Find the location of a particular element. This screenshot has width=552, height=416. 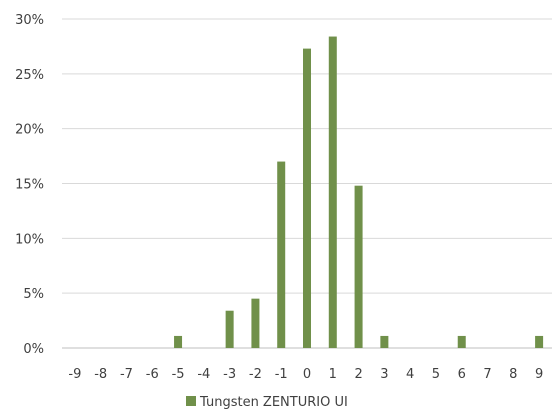

x-tick-label: 3 is located at coordinates (384, 374).